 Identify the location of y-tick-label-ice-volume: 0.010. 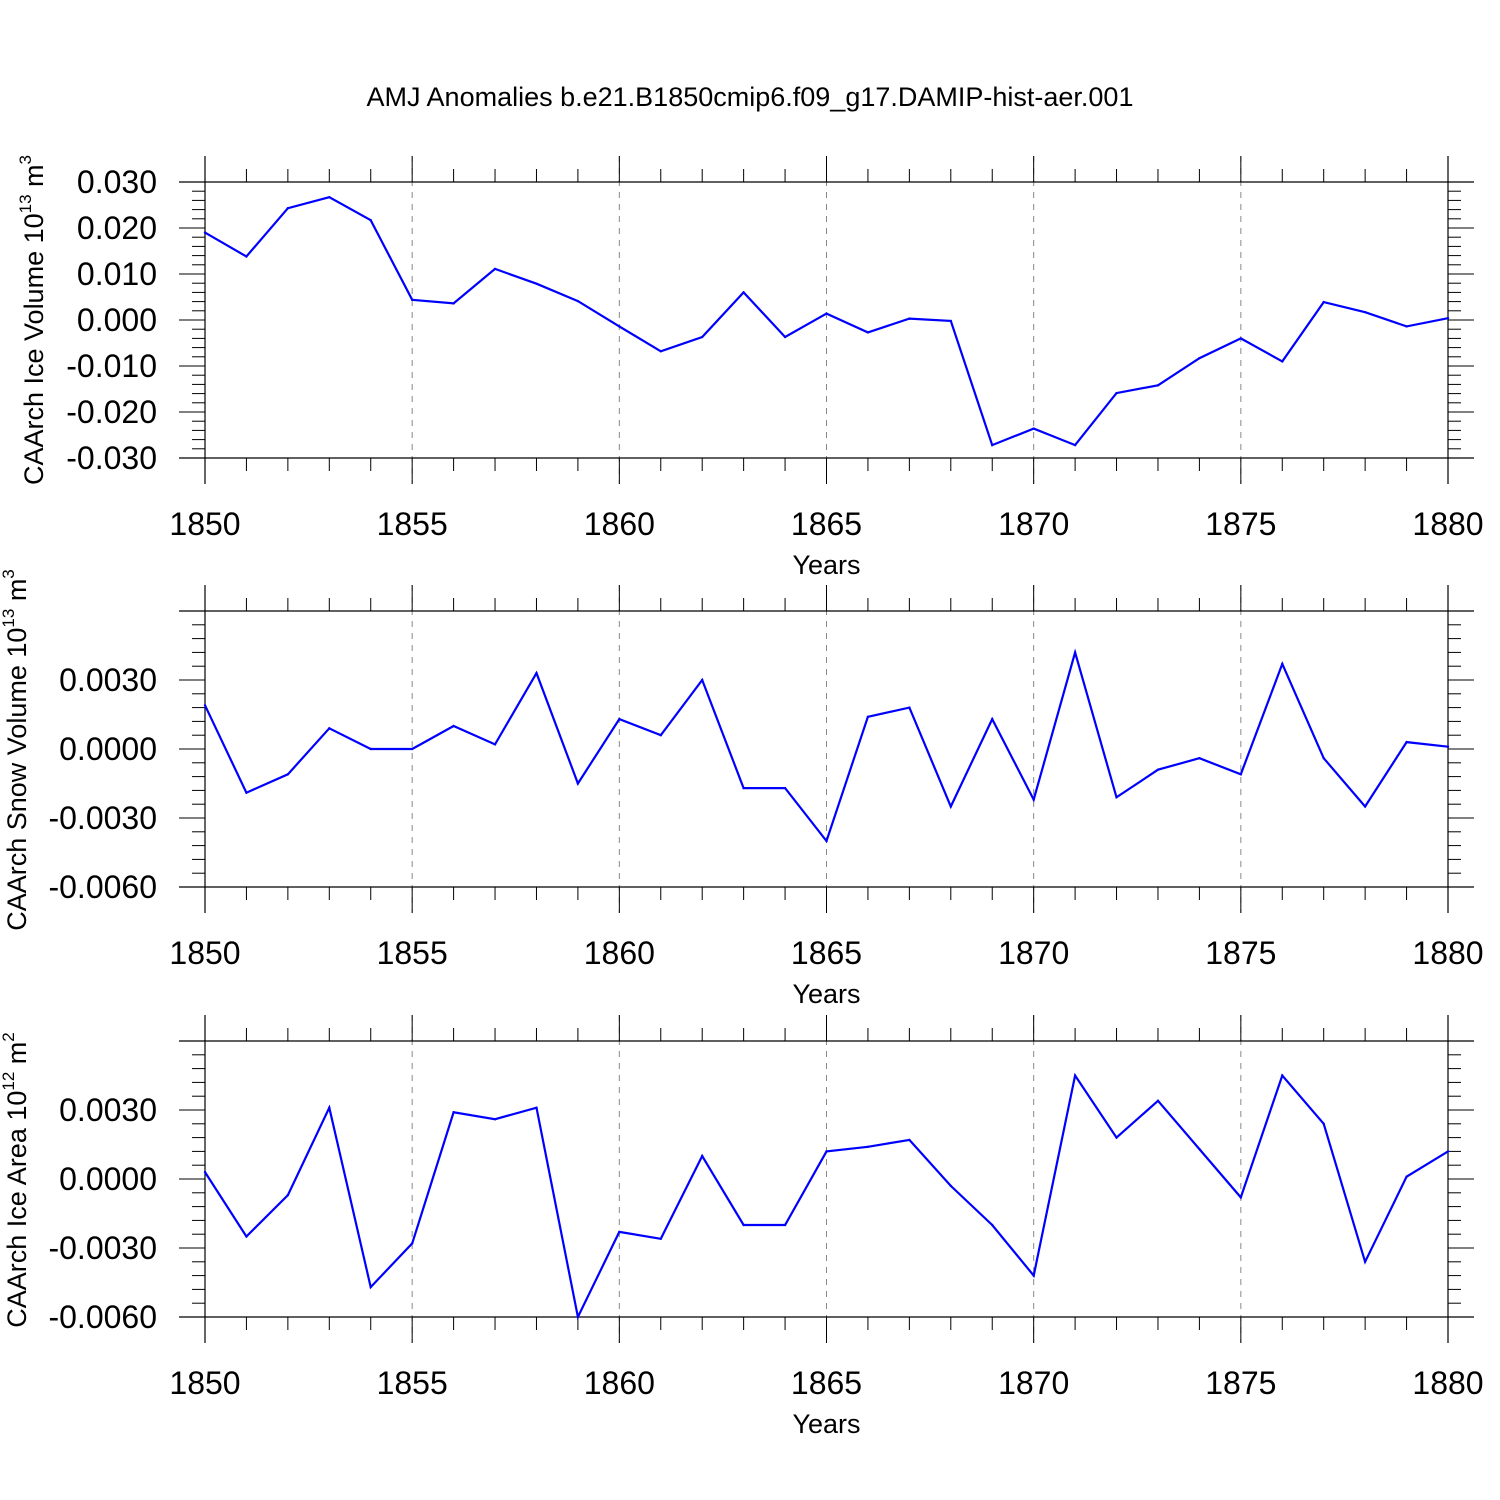
(117, 274).